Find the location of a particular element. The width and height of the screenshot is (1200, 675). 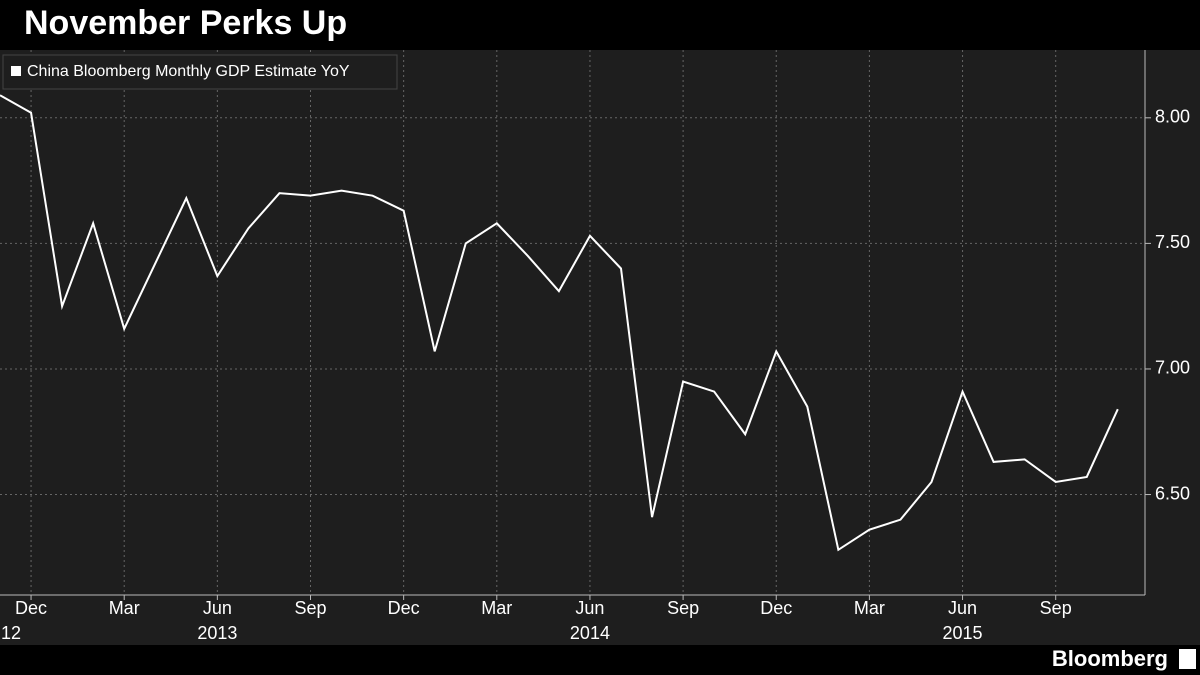

legend-swatch is located at coordinates (16, 71).